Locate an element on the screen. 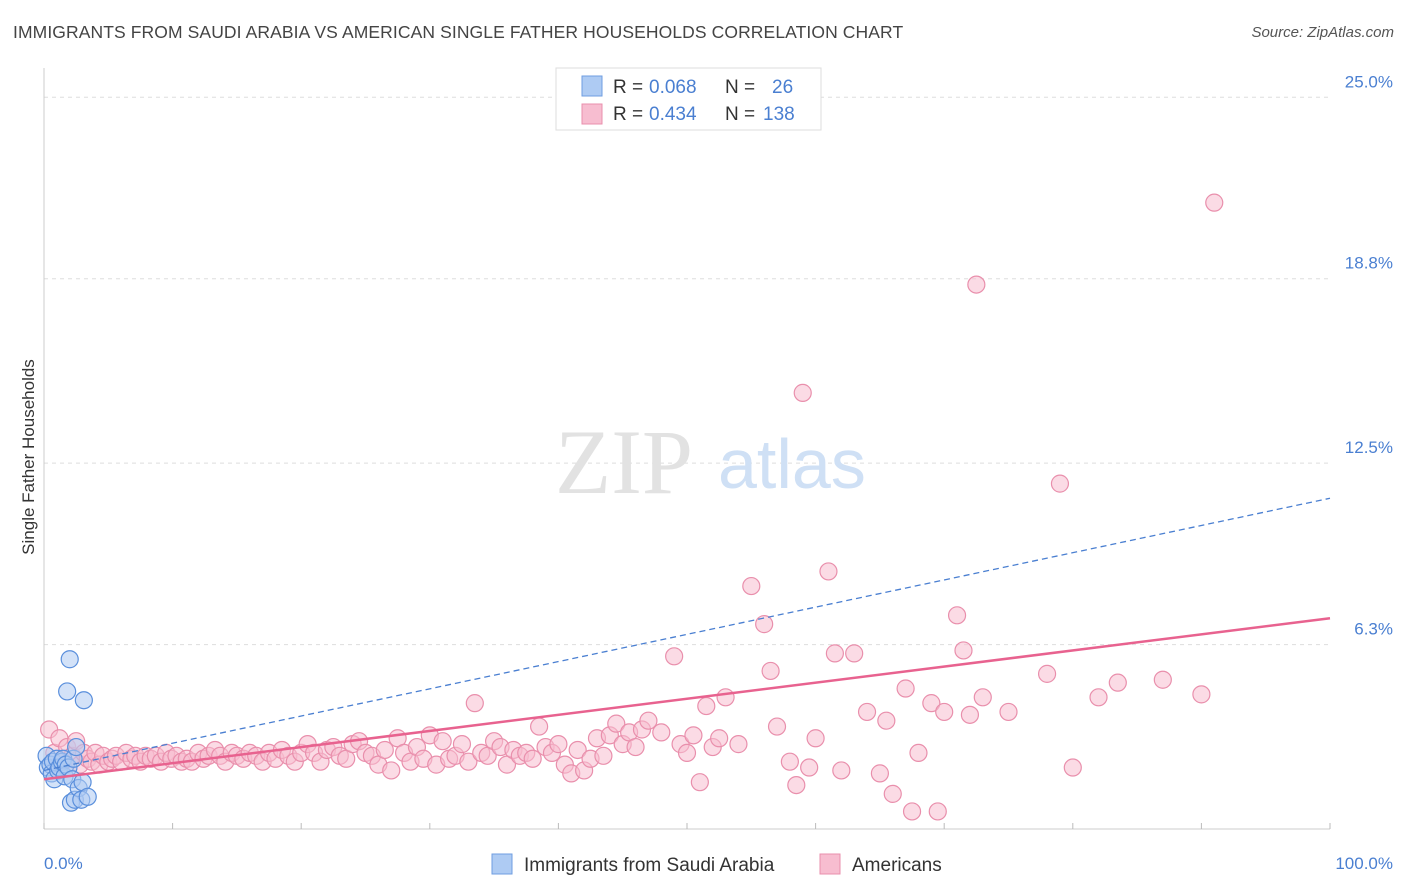  legend-n-label-pink: N = is located at coordinates (740, 114).